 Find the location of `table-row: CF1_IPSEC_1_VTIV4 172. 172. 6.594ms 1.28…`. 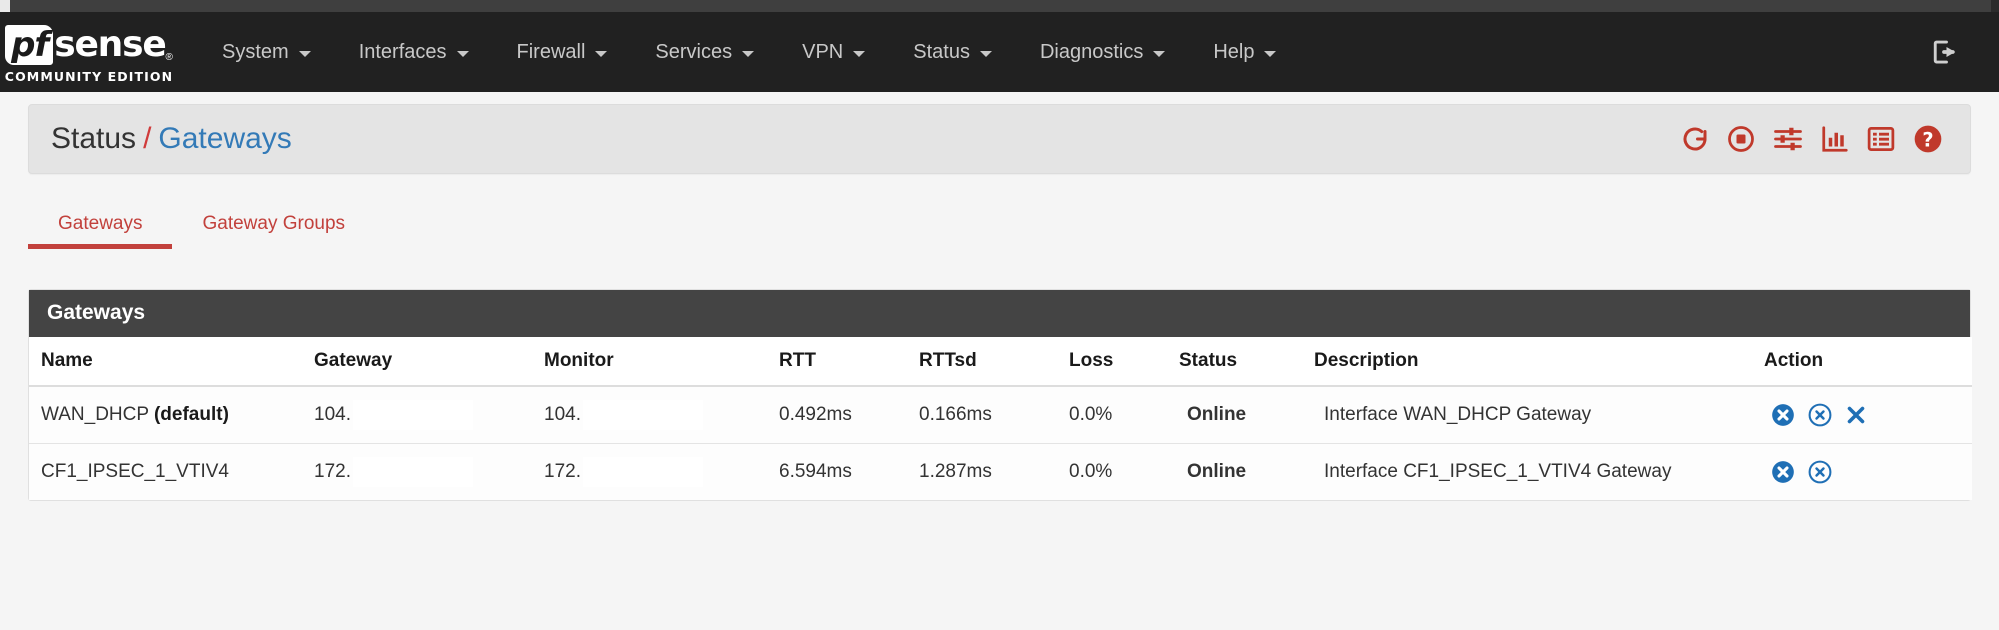

table-row: CF1_IPSEC_1_VTIV4 172. 172. 6.594ms 1.28… is located at coordinates (1000, 471).